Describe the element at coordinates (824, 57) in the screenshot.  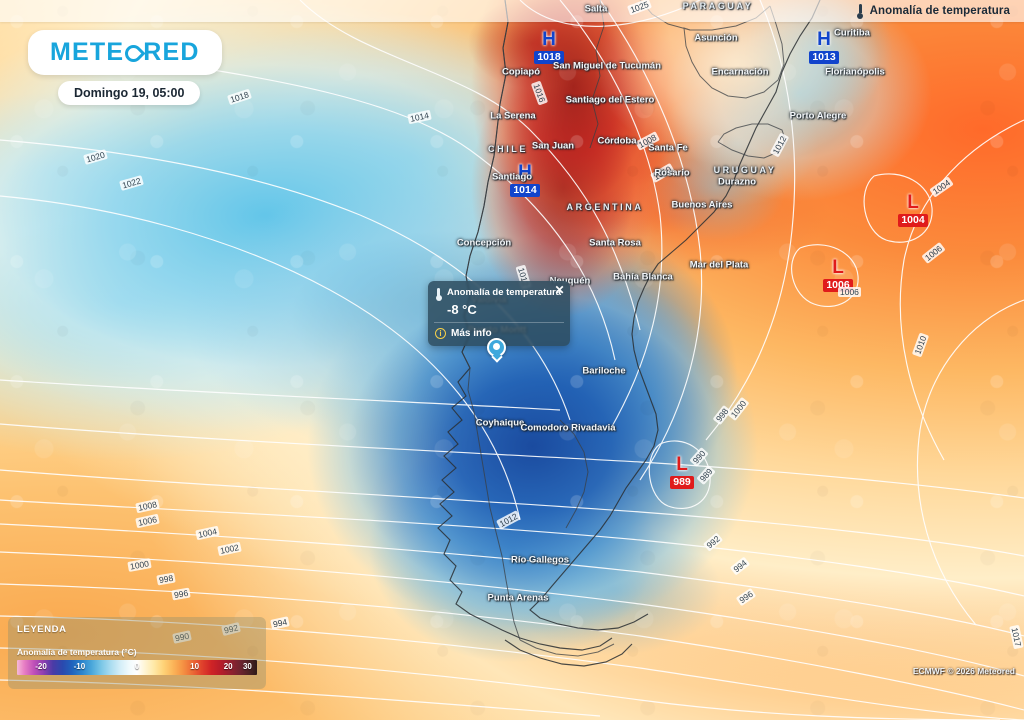
I see `pressure-value: 1013` at that location.